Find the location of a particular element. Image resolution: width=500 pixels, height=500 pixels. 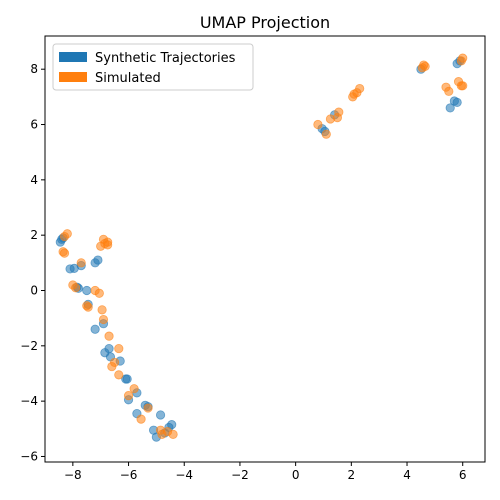

x-tick-label: −8 is located at coordinates (73, 475).